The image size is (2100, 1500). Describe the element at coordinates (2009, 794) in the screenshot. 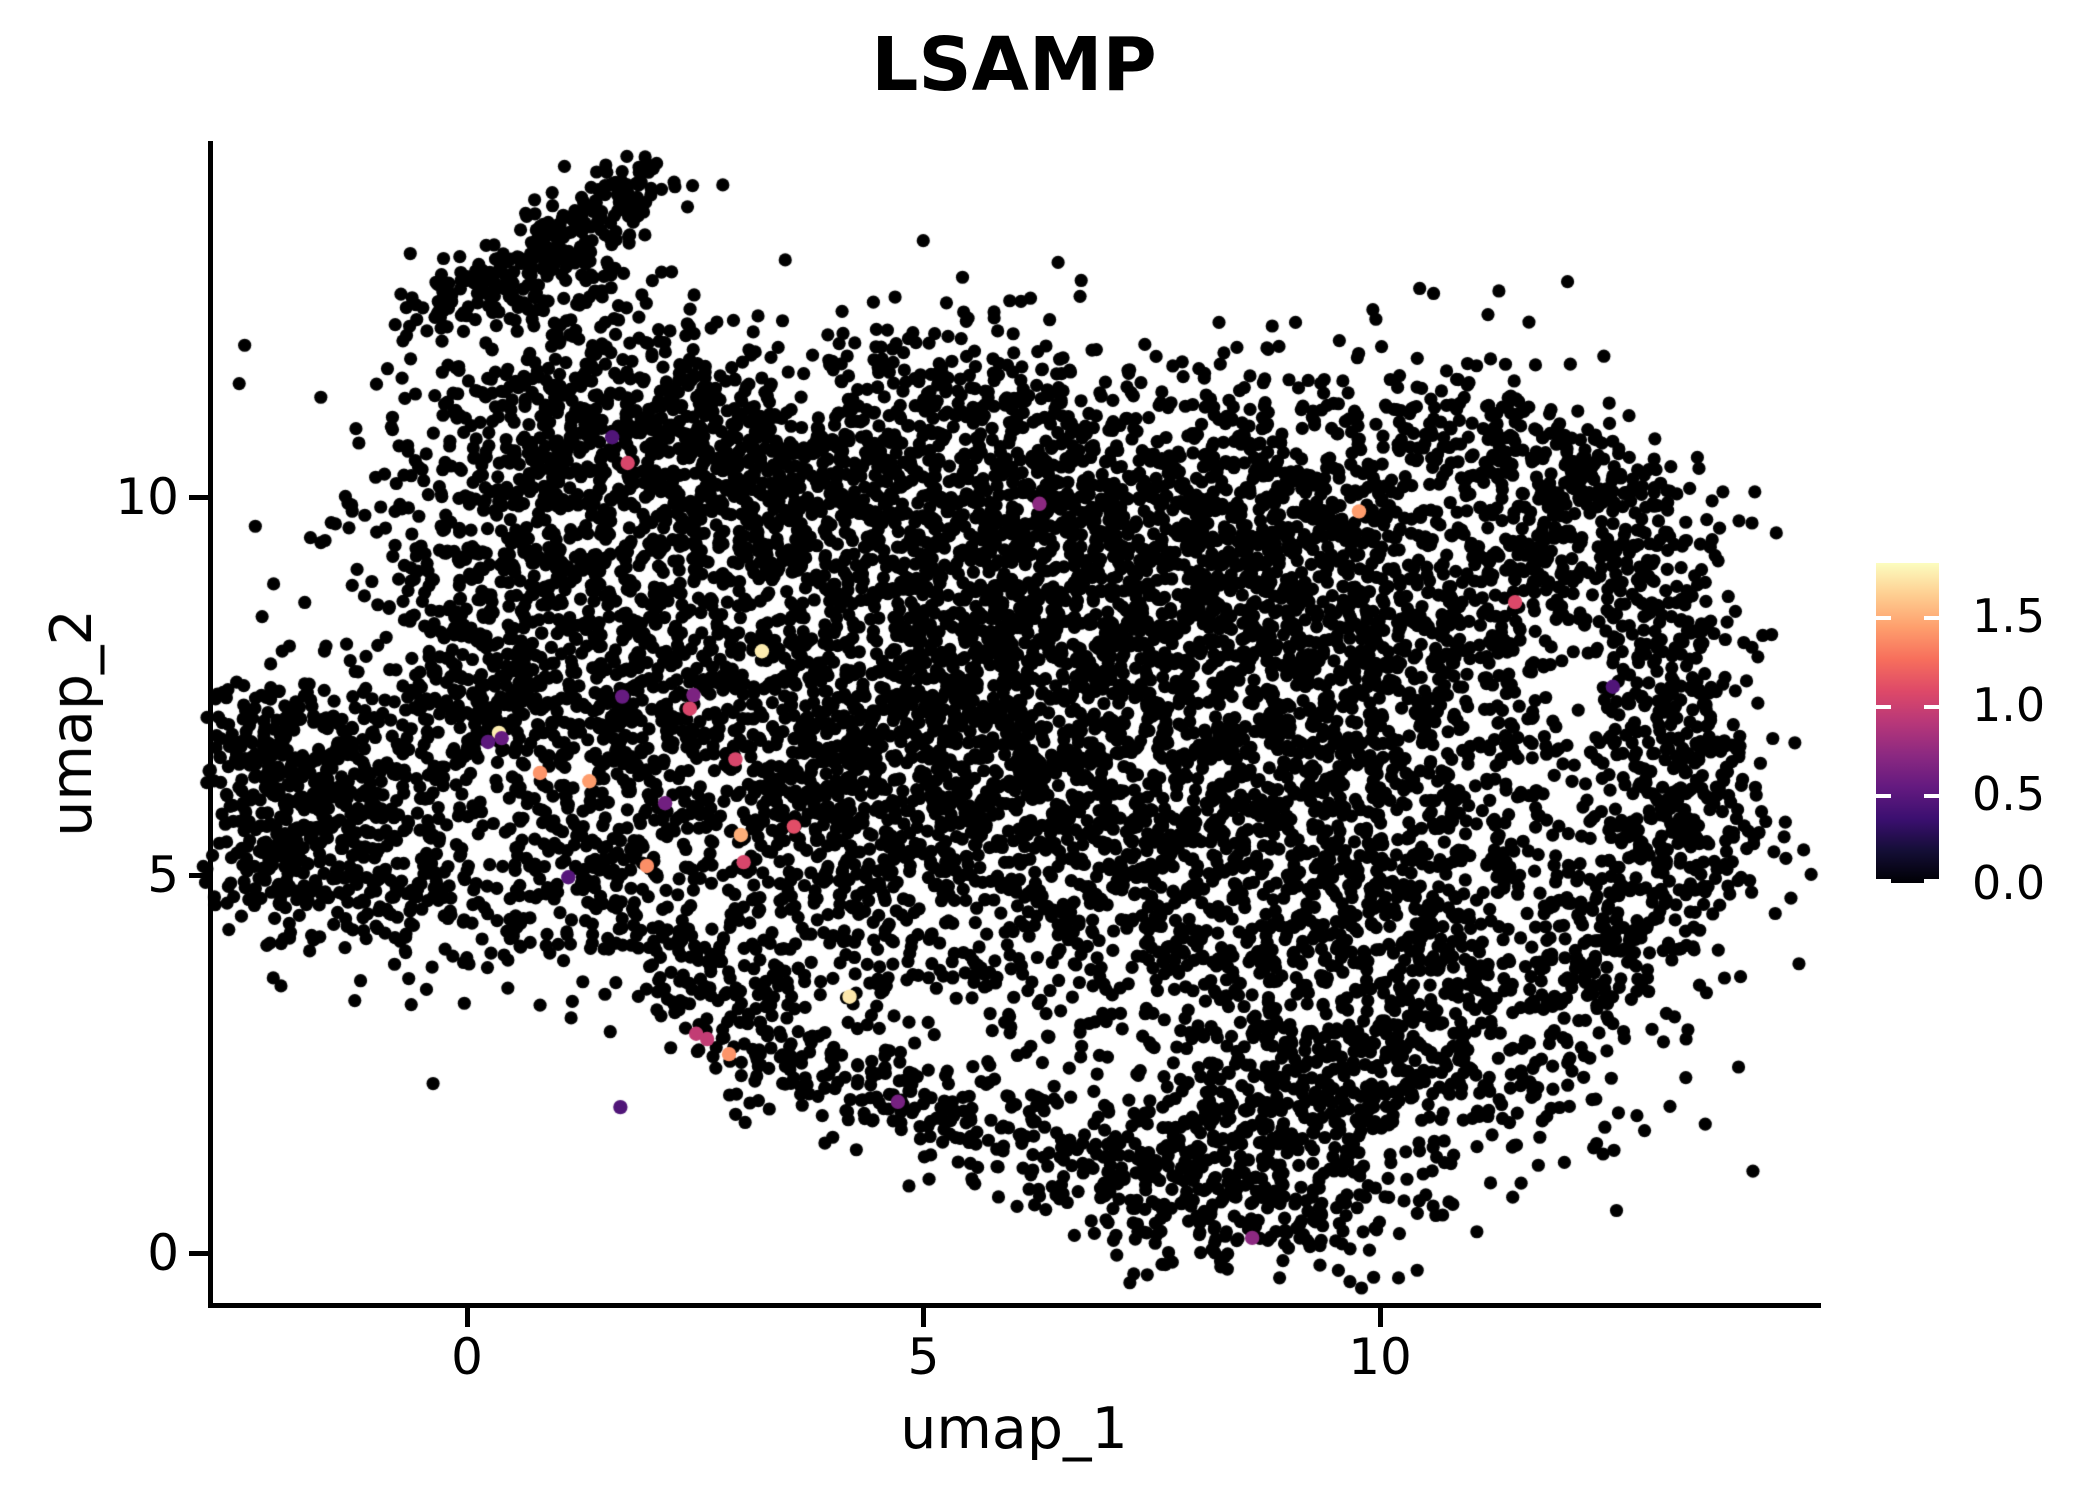

I see `colorbar-tick-label: 0.5` at that location.